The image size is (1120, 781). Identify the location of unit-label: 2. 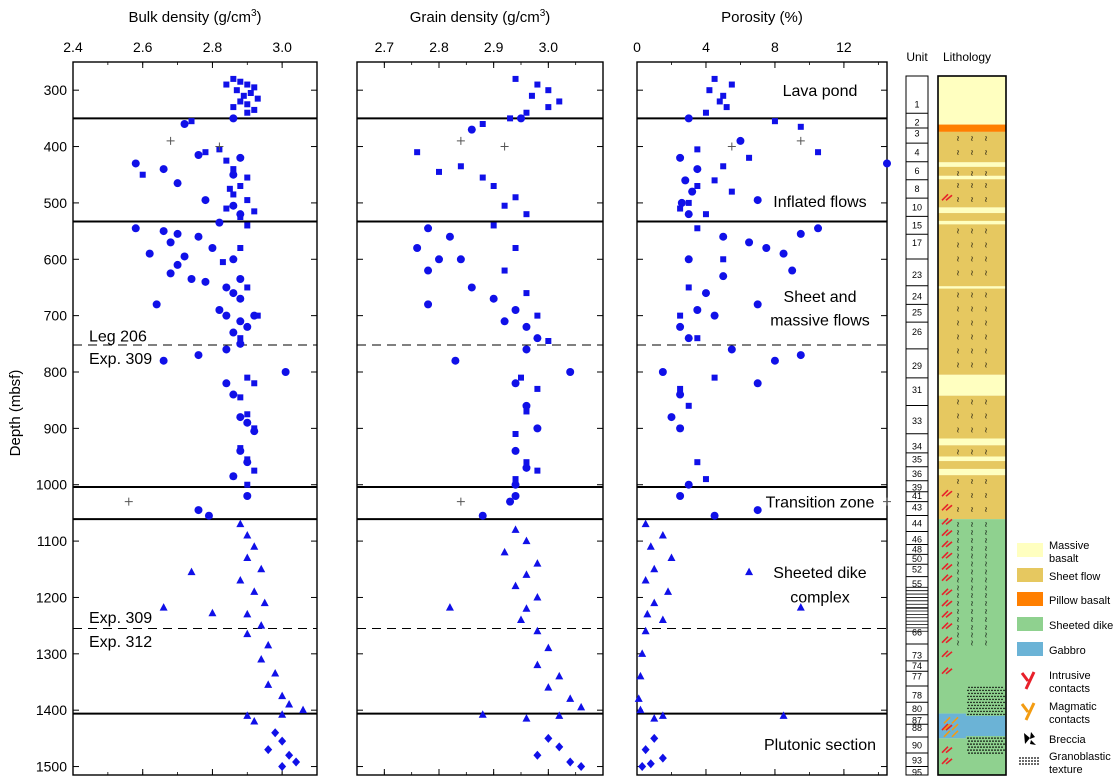
(916, 122).